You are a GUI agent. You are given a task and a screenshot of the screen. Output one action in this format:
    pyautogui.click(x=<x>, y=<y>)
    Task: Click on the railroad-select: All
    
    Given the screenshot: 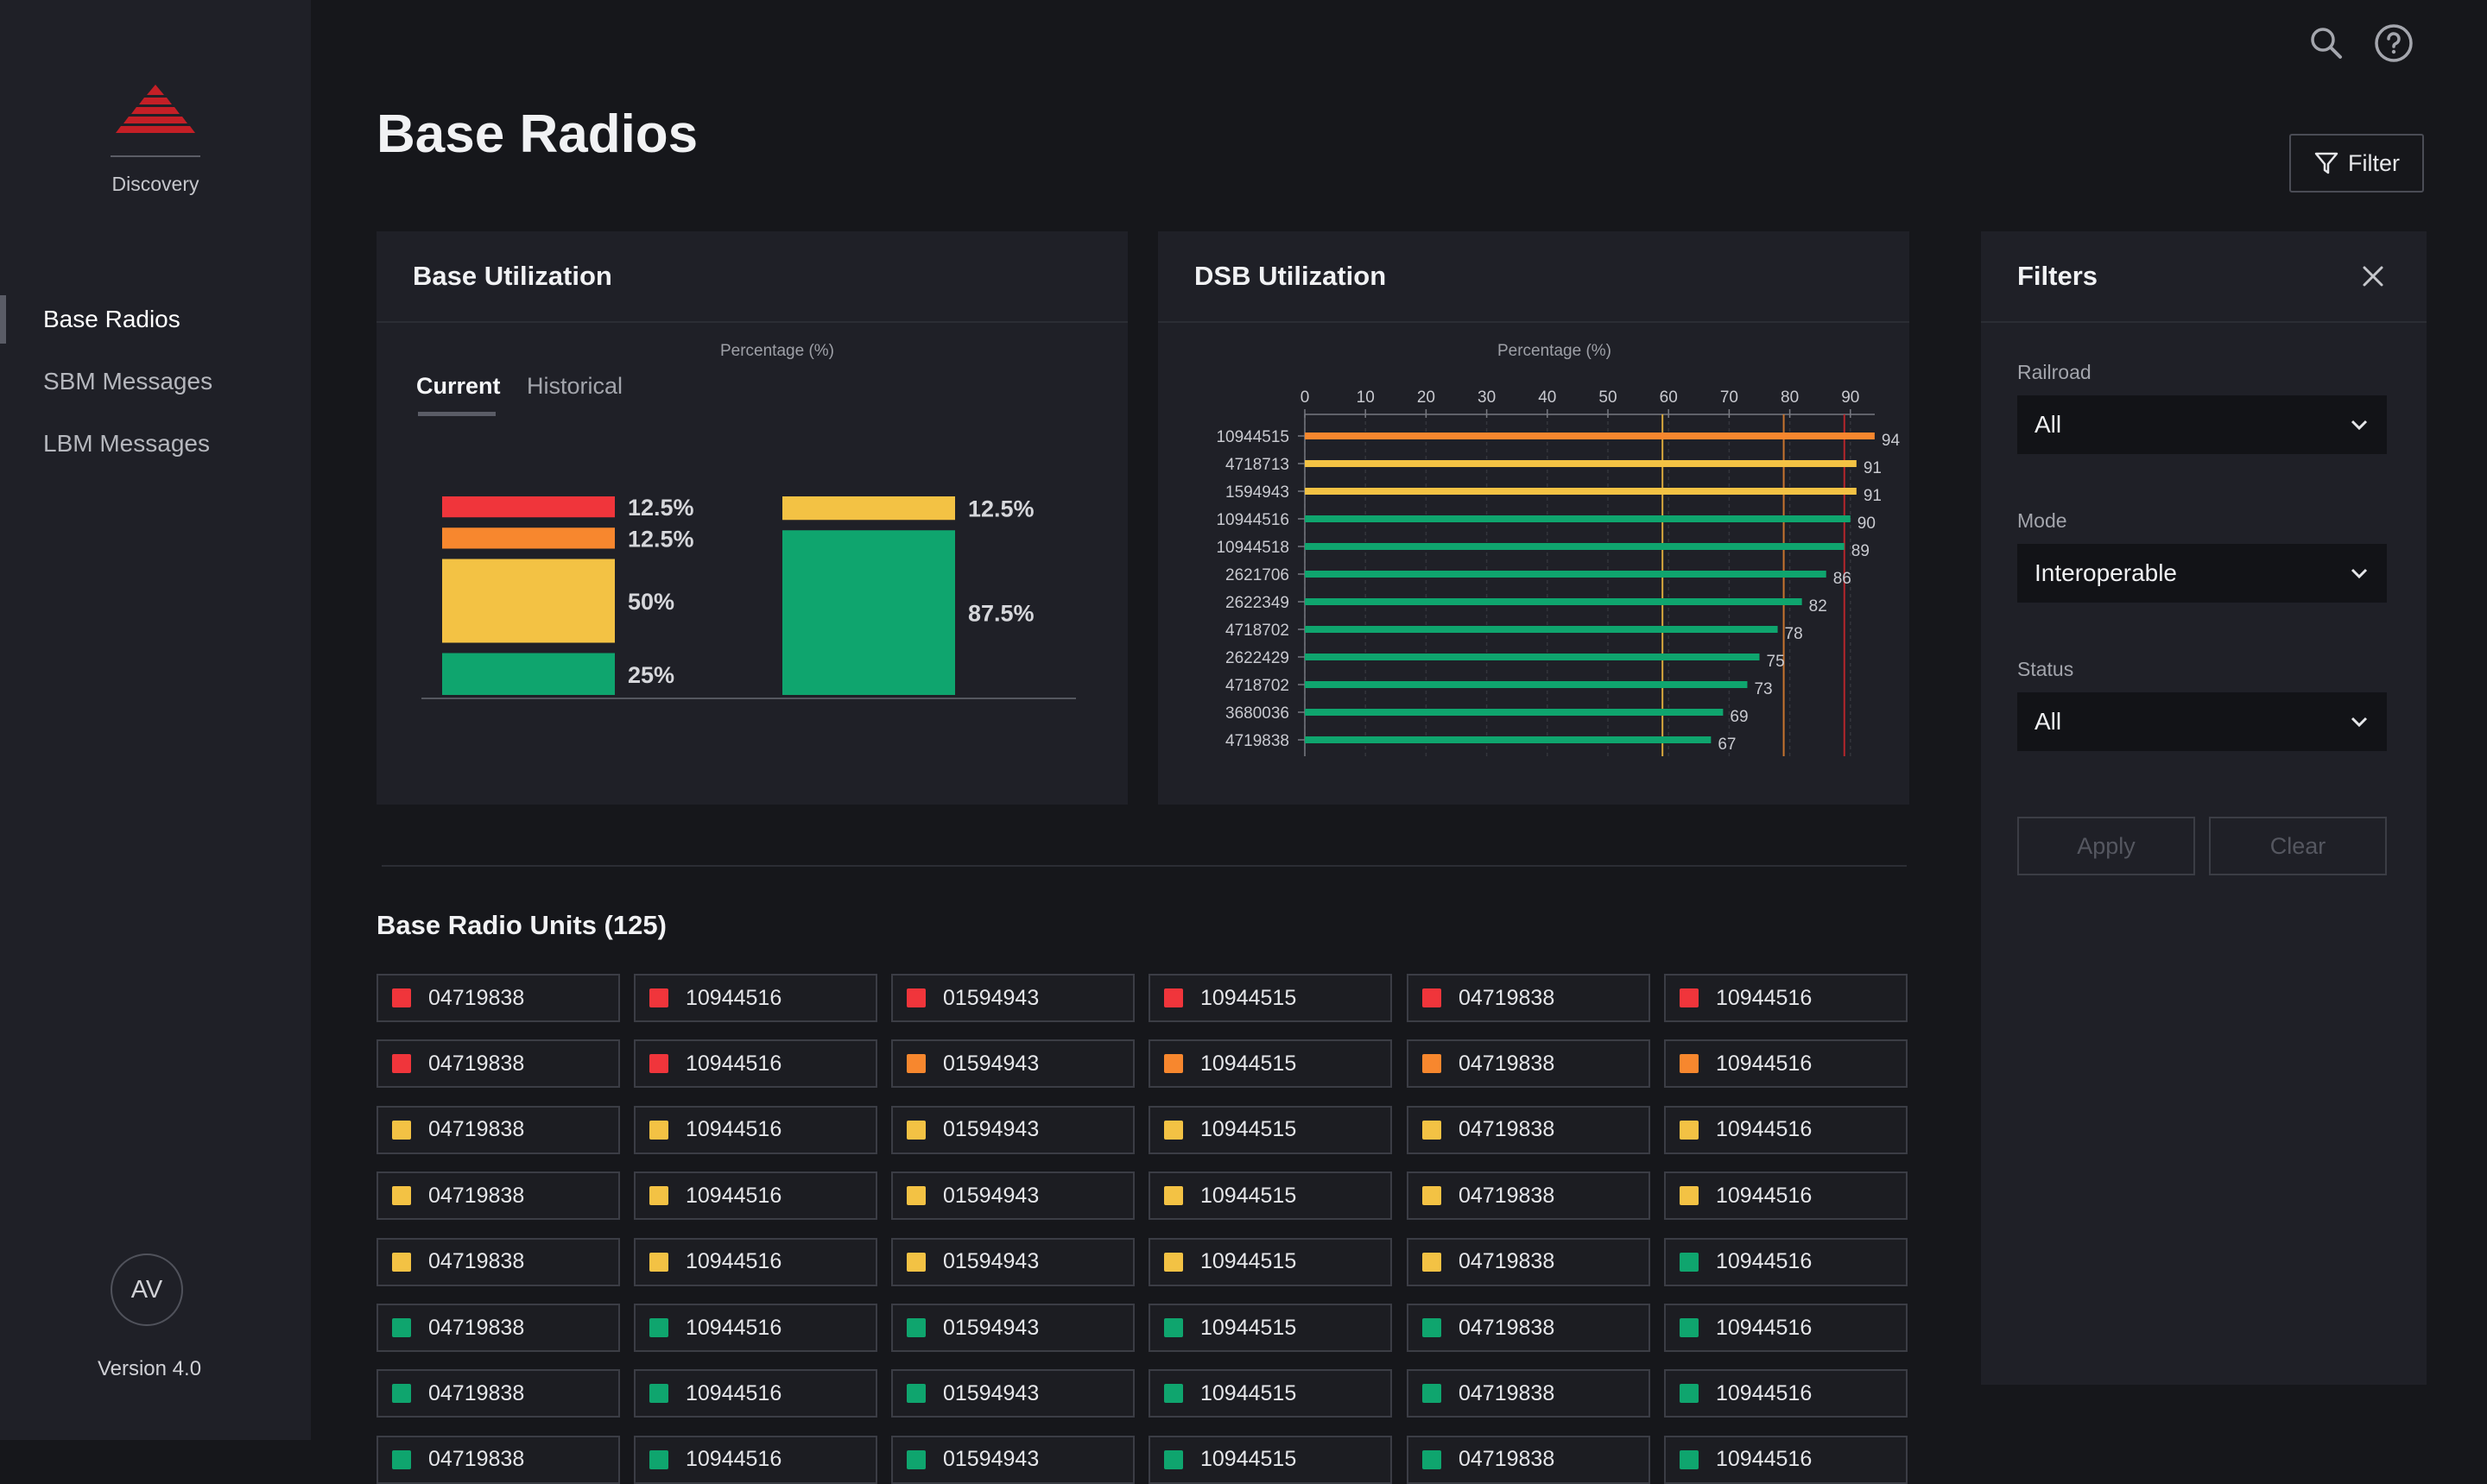 What is the action you would take?
    pyautogui.click(x=2202, y=424)
    